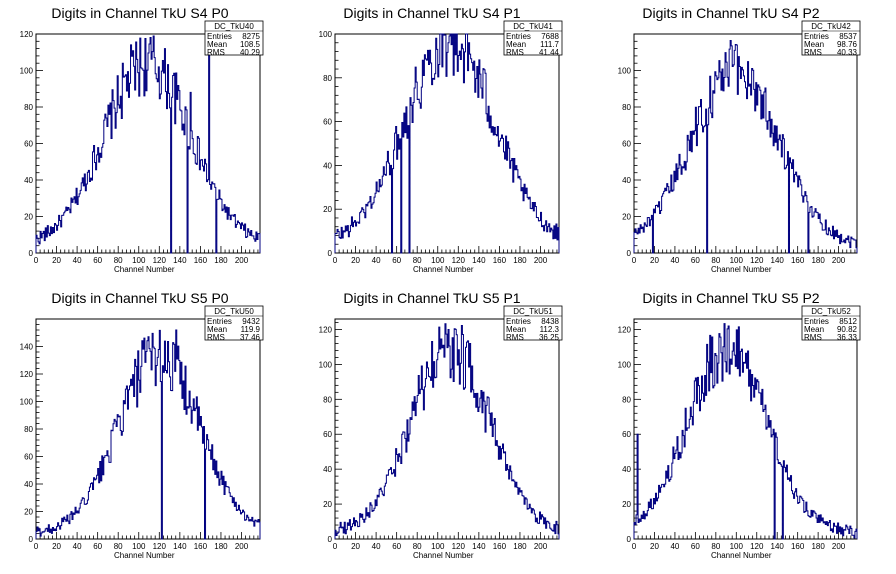  What do you see at coordinates (250, 337) in the screenshot?
I see `stats-value-rms: 37.46` at bounding box center [250, 337].